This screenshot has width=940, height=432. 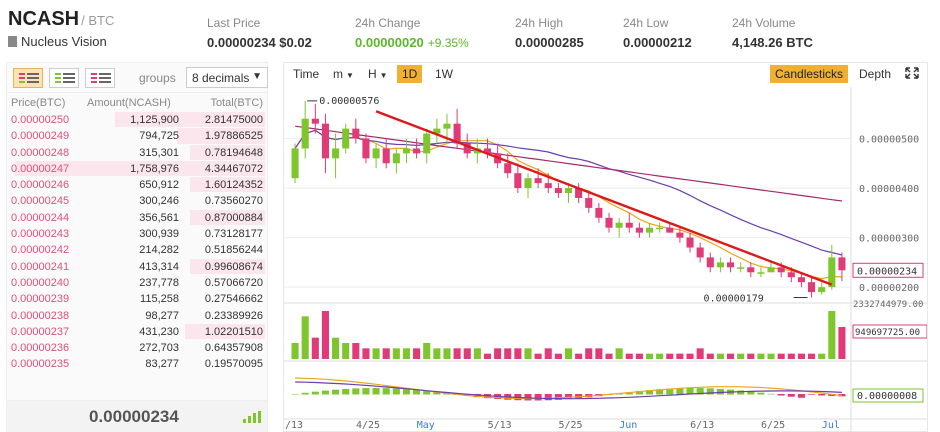 I want to click on order-book-row: 0.00000235 83,277 0.19570095, so click(x=137, y=364).